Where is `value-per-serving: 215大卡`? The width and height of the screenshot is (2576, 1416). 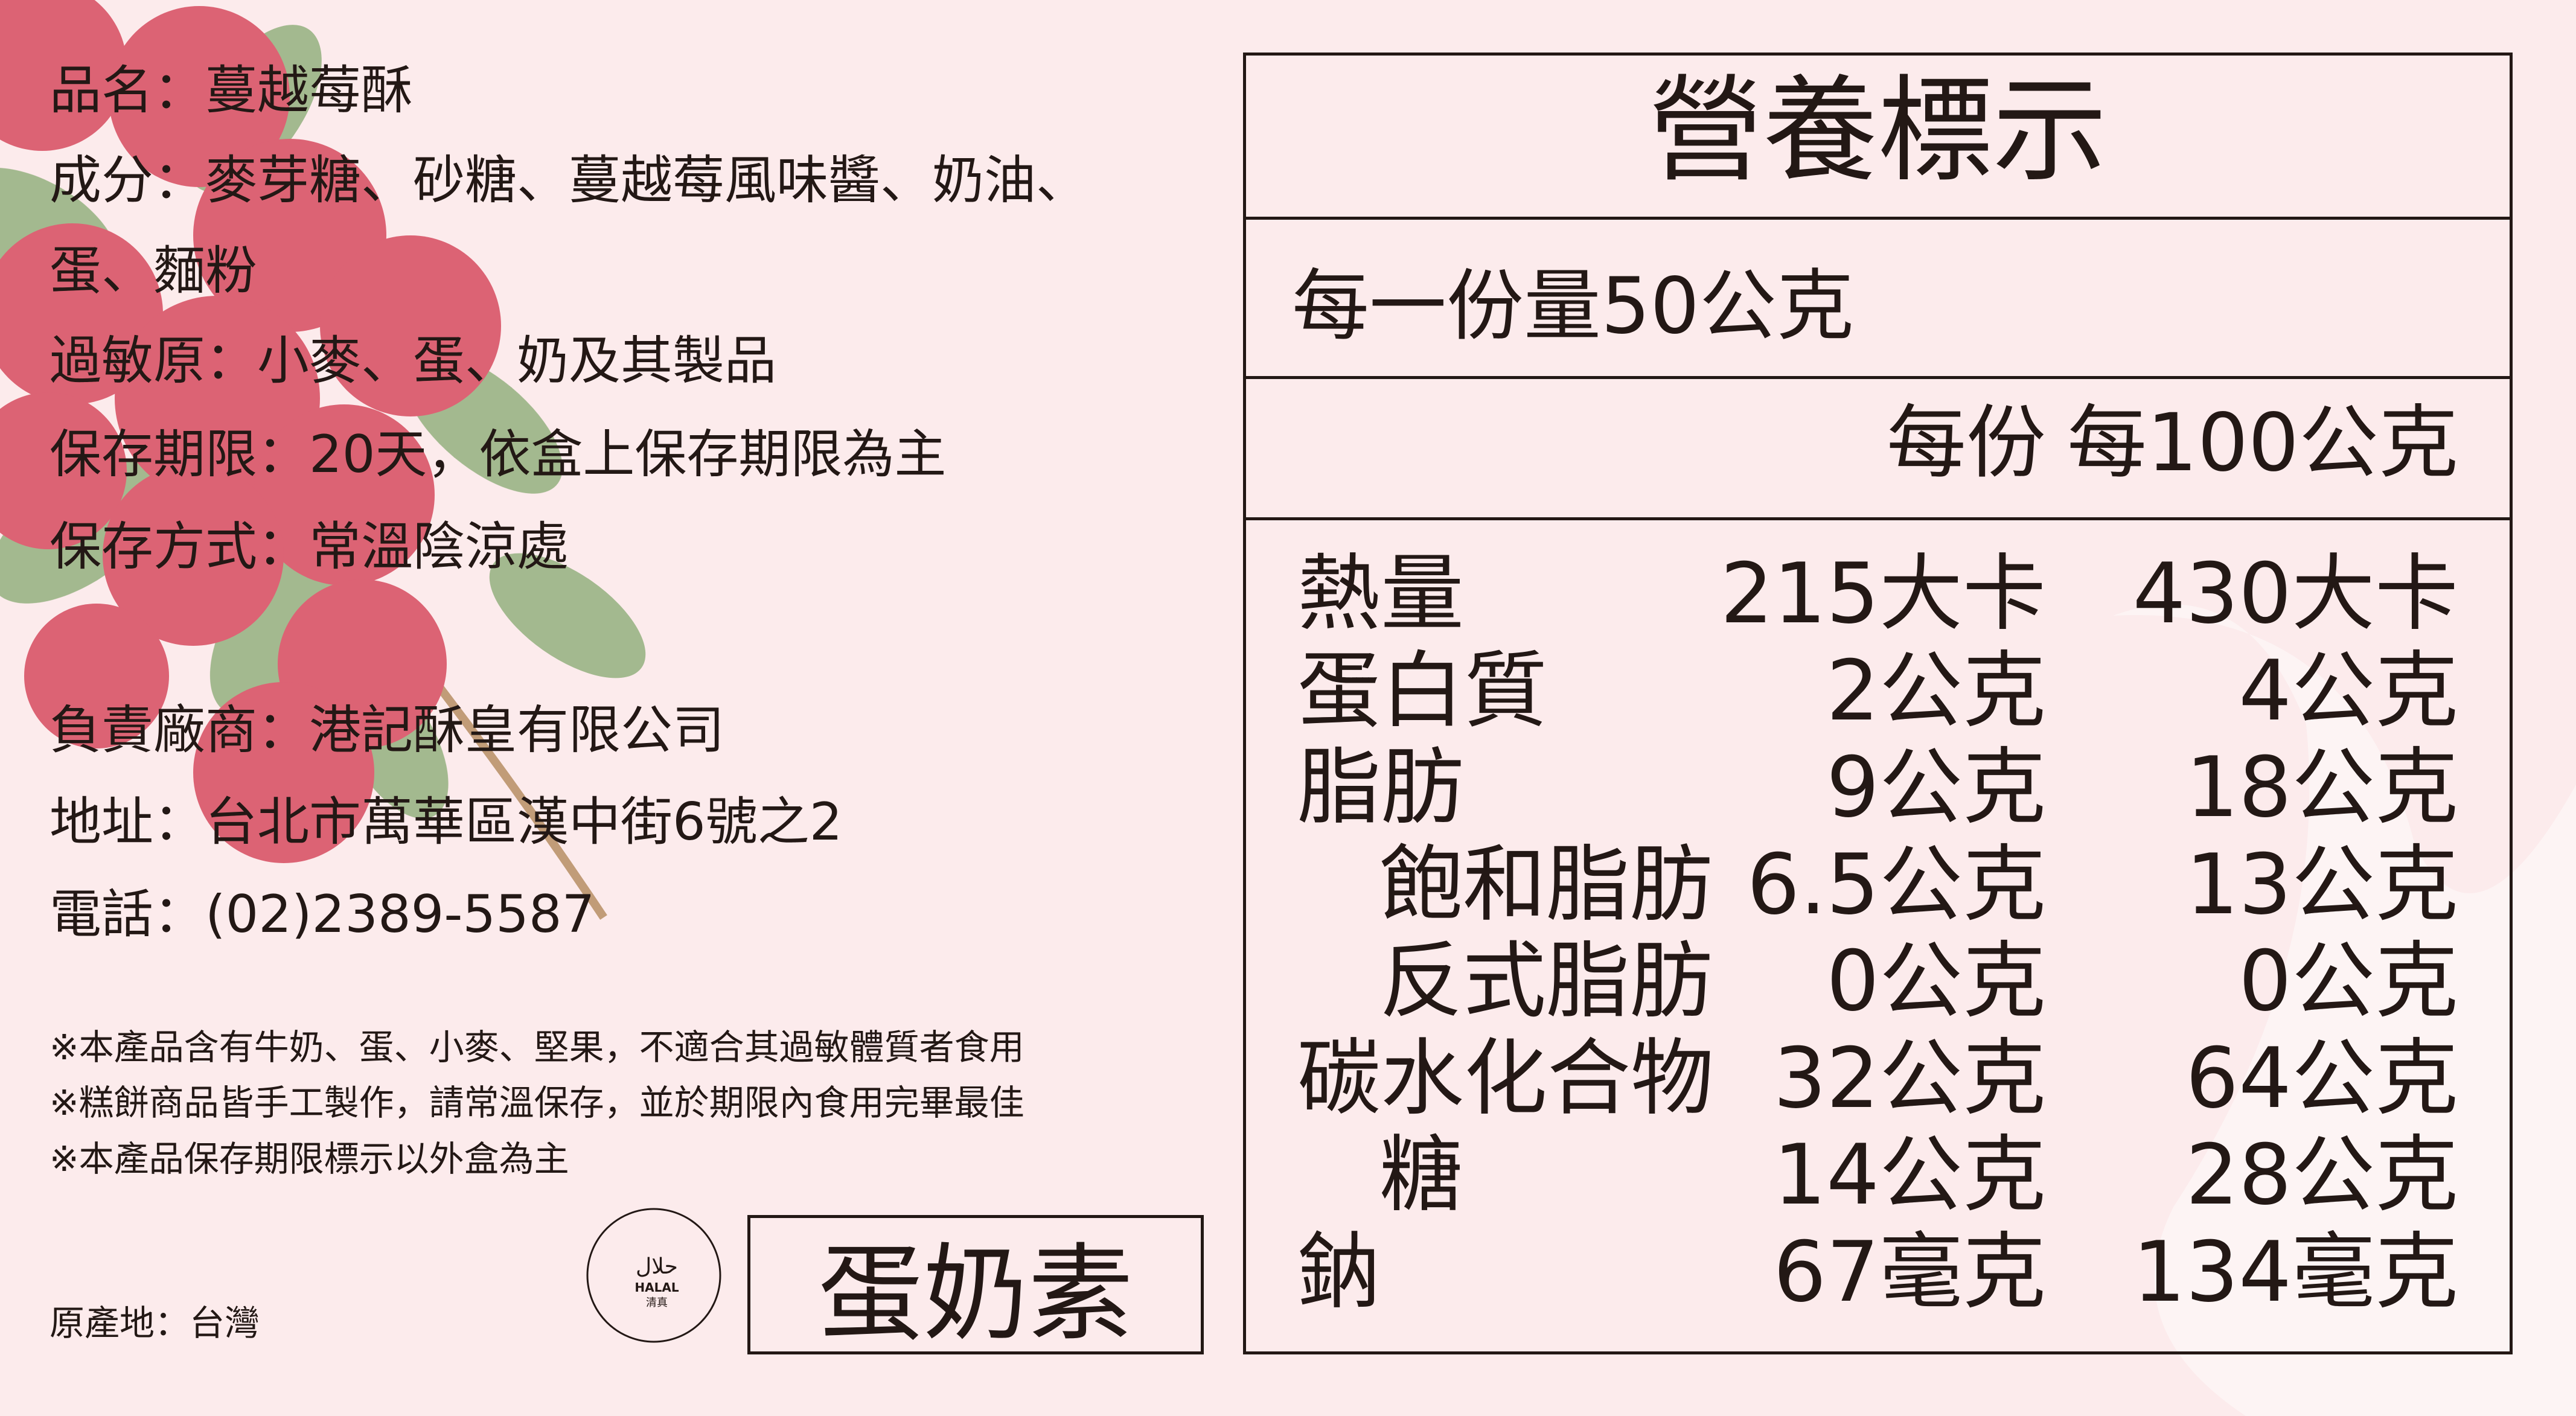
value-per-serving: 215大卡 is located at coordinates (1883, 593).